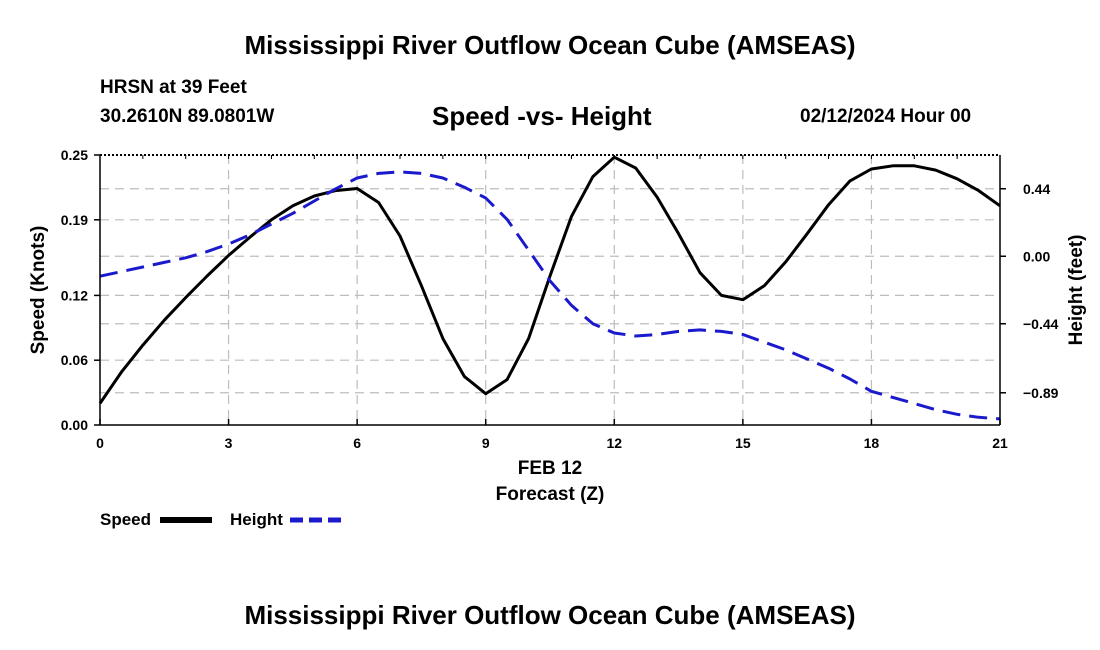 This screenshot has width=1100, height=650. What do you see at coordinates (74, 220) in the screenshot?
I see `y-left-tick-label: 0.19` at bounding box center [74, 220].